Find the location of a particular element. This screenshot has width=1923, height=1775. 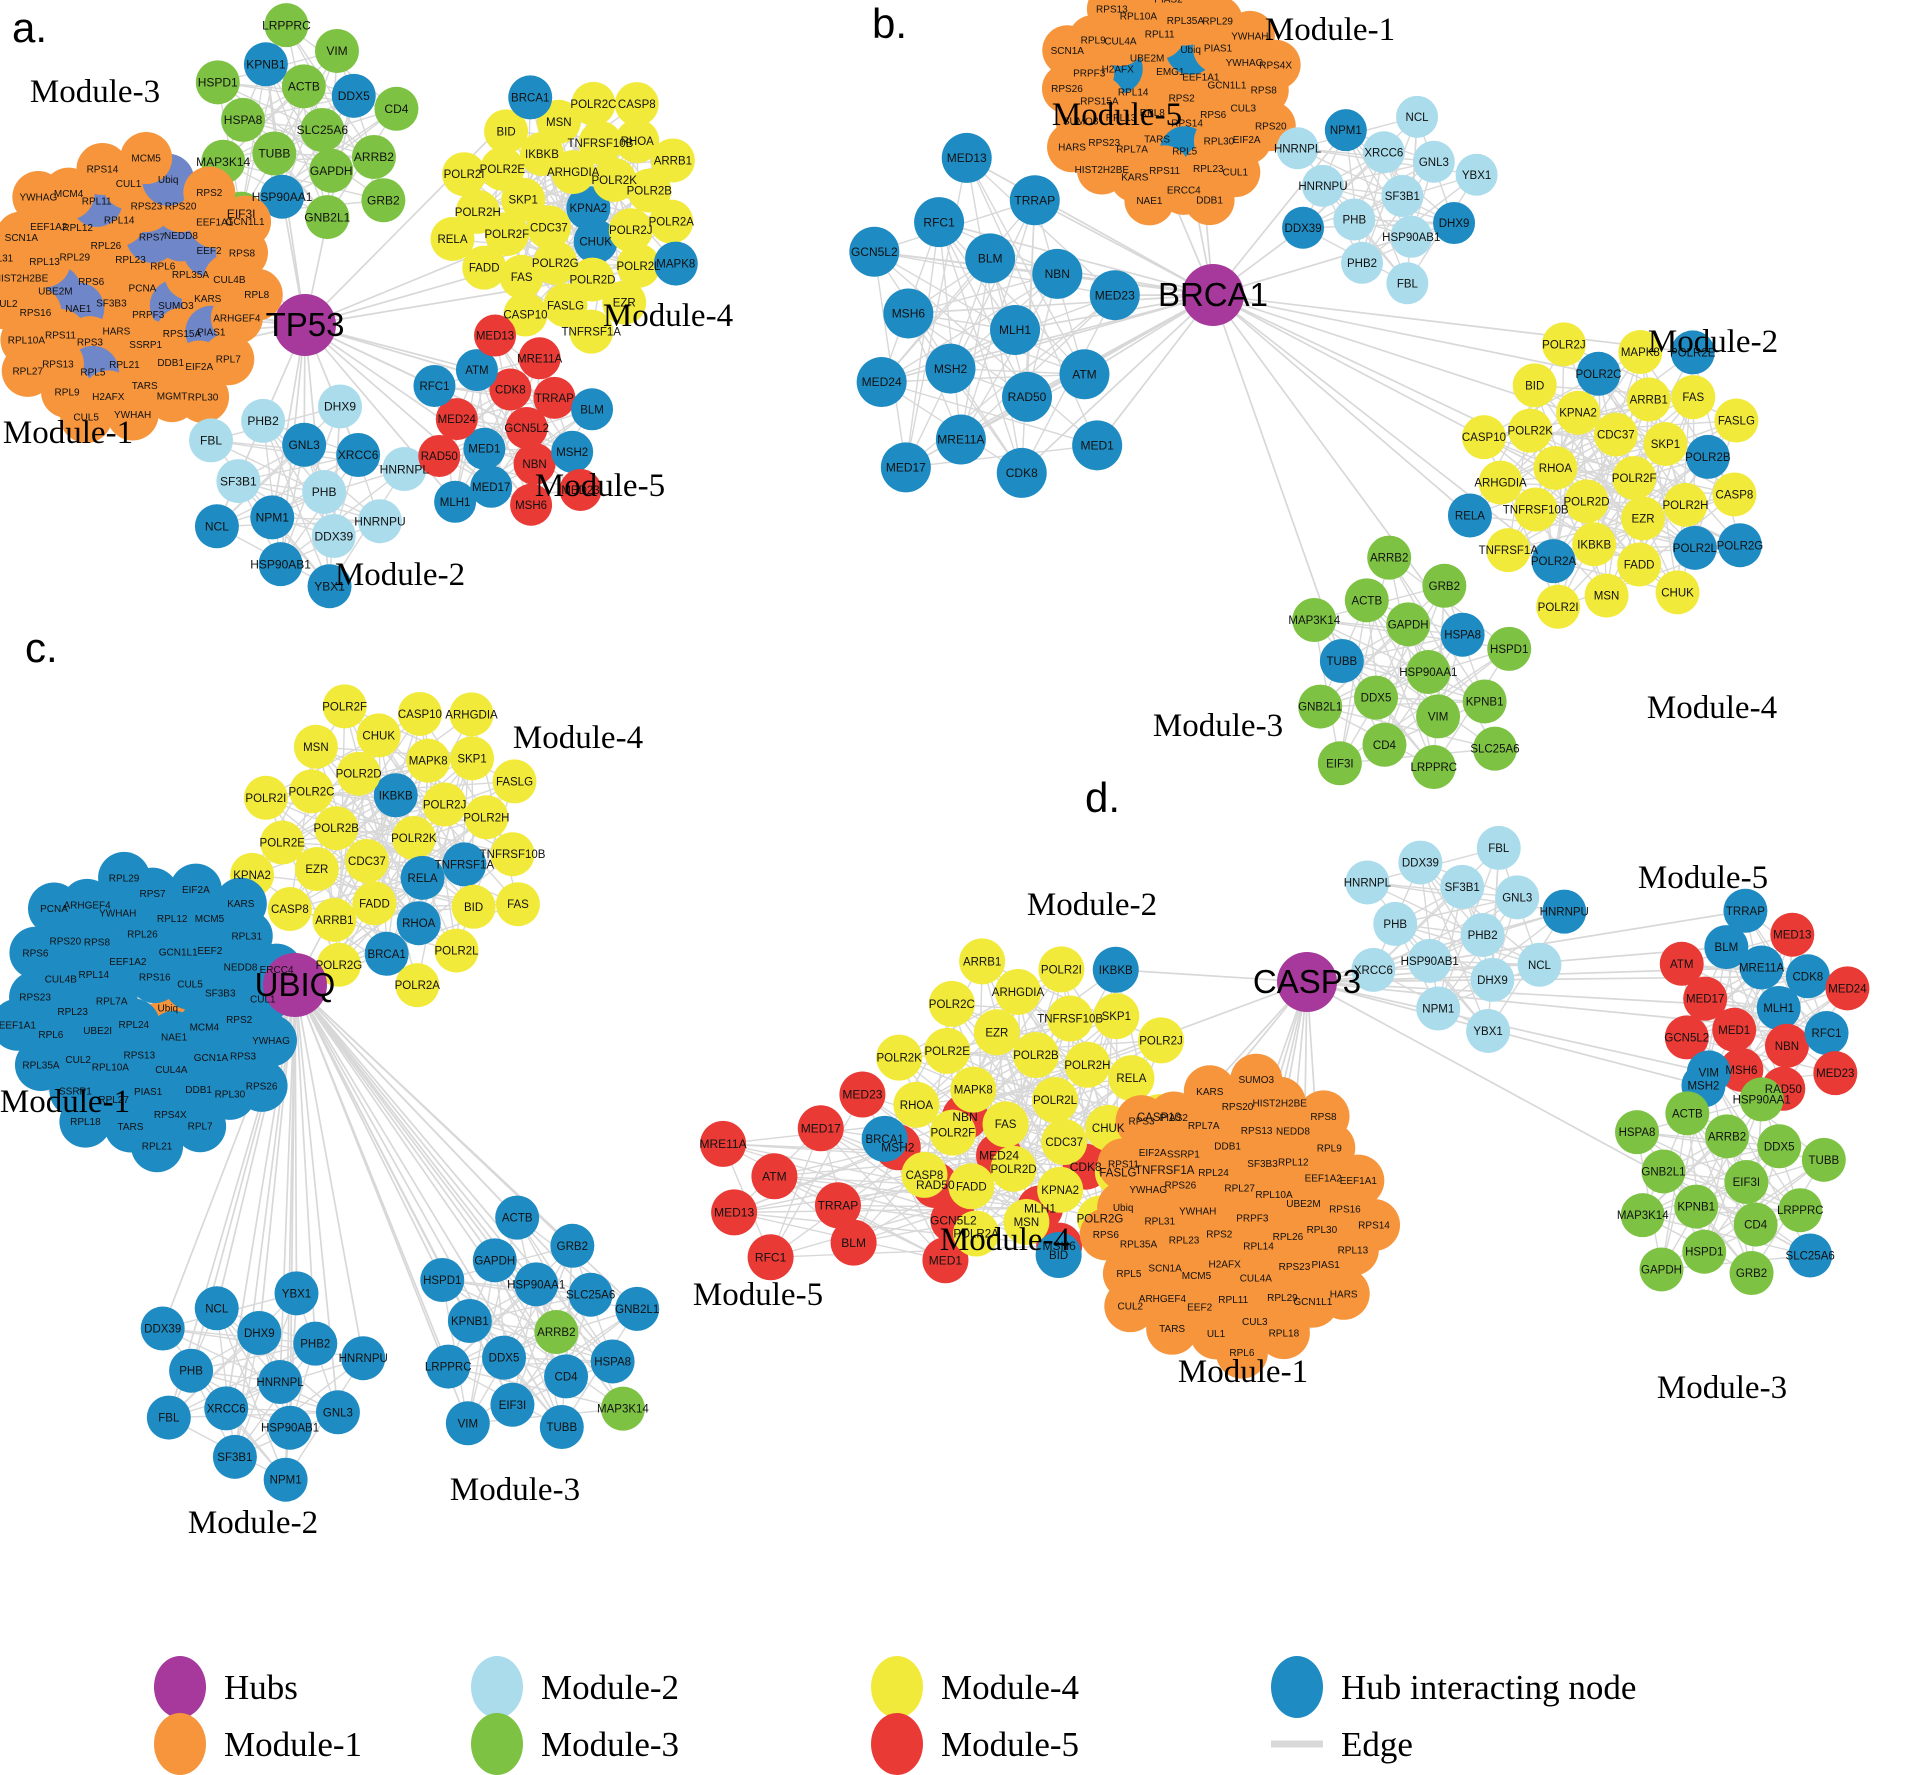

node-label: GNB2L1 is located at coordinates (1320, 708).